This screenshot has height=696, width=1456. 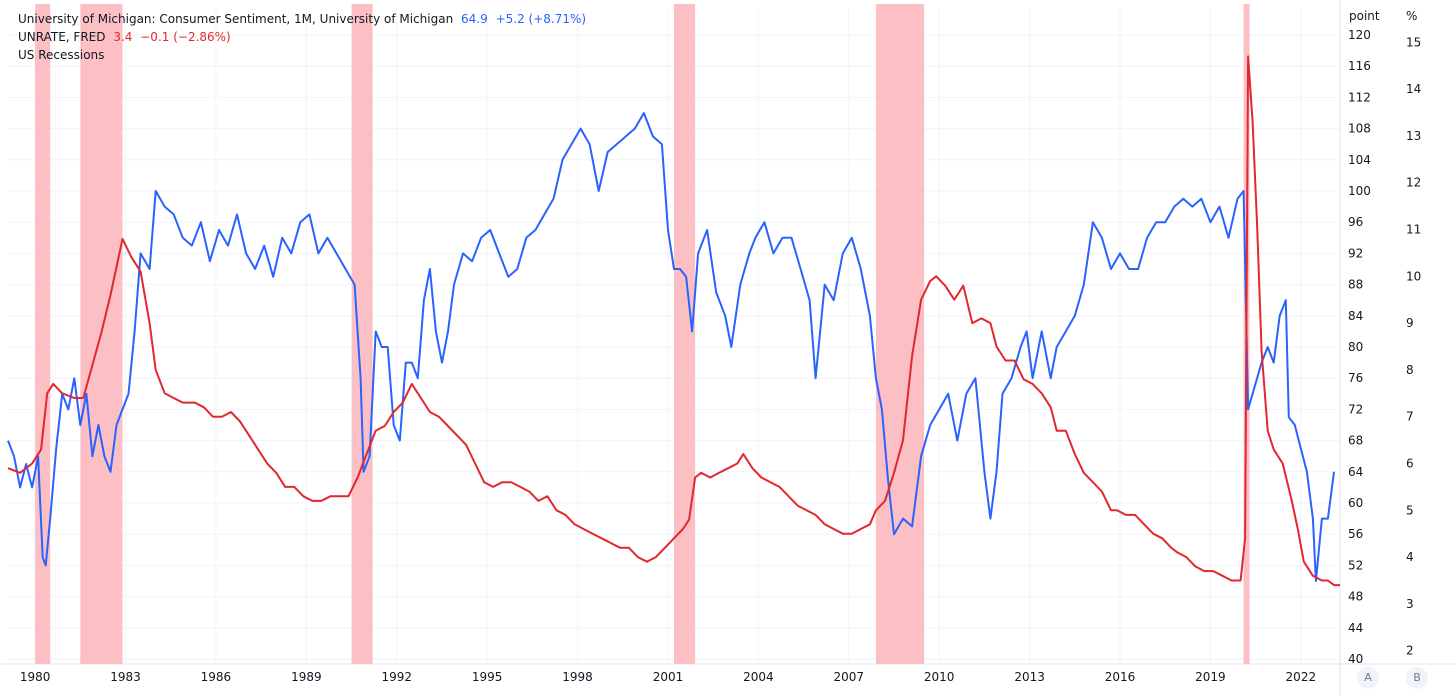 What do you see at coordinates (1359, 97) in the screenshot?
I see `y-left-tick-label: 112` at bounding box center [1359, 97].